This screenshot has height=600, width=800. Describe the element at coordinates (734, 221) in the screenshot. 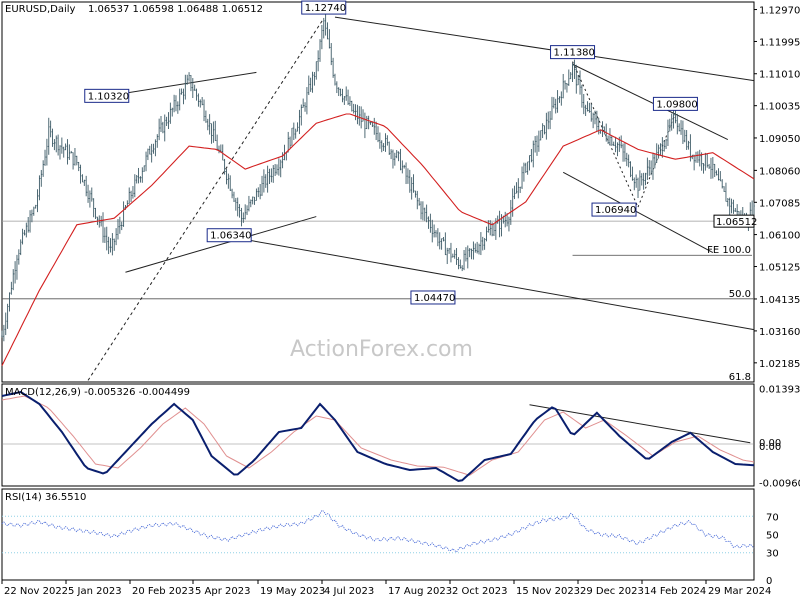

I see `last-price-box` at that location.